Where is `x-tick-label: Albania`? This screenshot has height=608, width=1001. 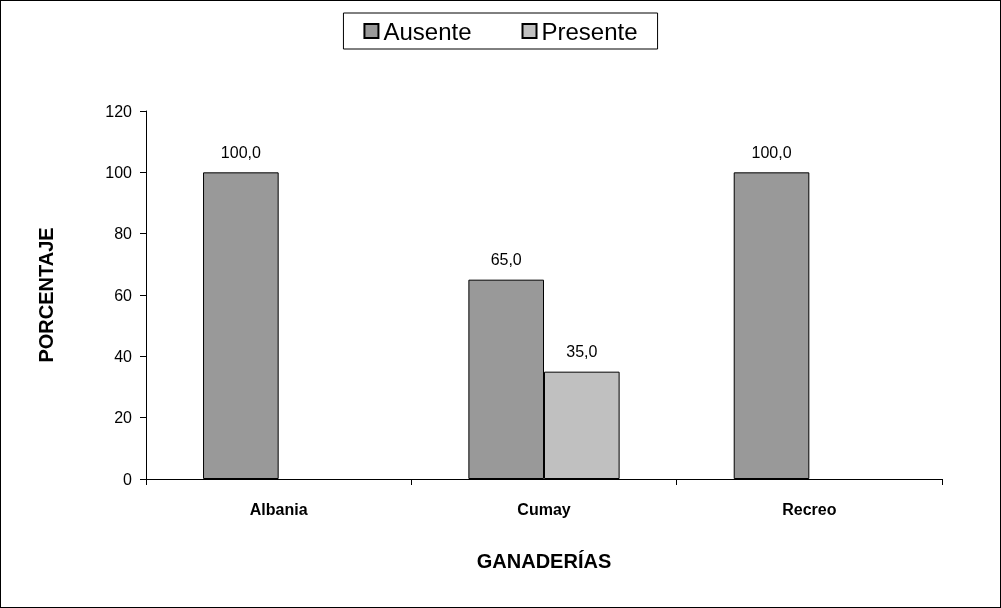 x-tick-label: Albania is located at coordinates (278, 509).